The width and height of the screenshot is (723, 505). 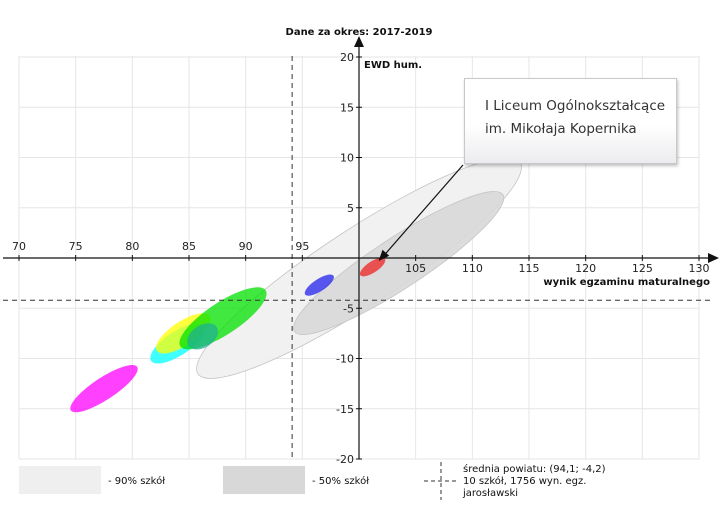 What do you see at coordinates (490, 493) in the screenshot?
I see `legend-mean-line3: jarosławski` at bounding box center [490, 493].